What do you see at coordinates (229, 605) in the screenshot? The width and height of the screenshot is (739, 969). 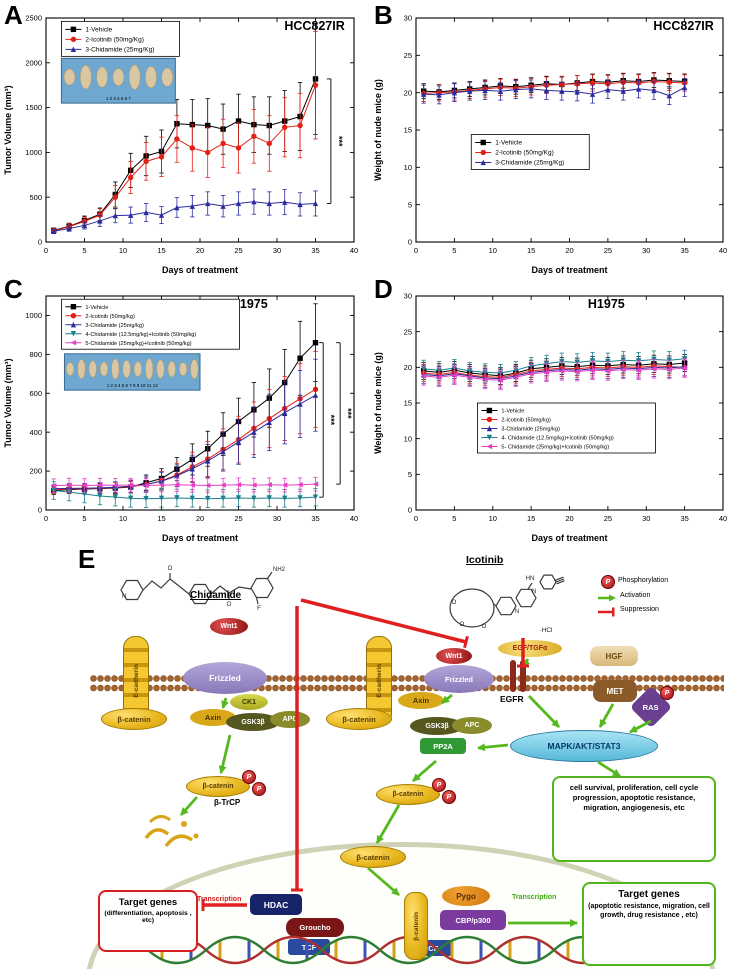 I see `atom-o2: O` at bounding box center [229, 605].